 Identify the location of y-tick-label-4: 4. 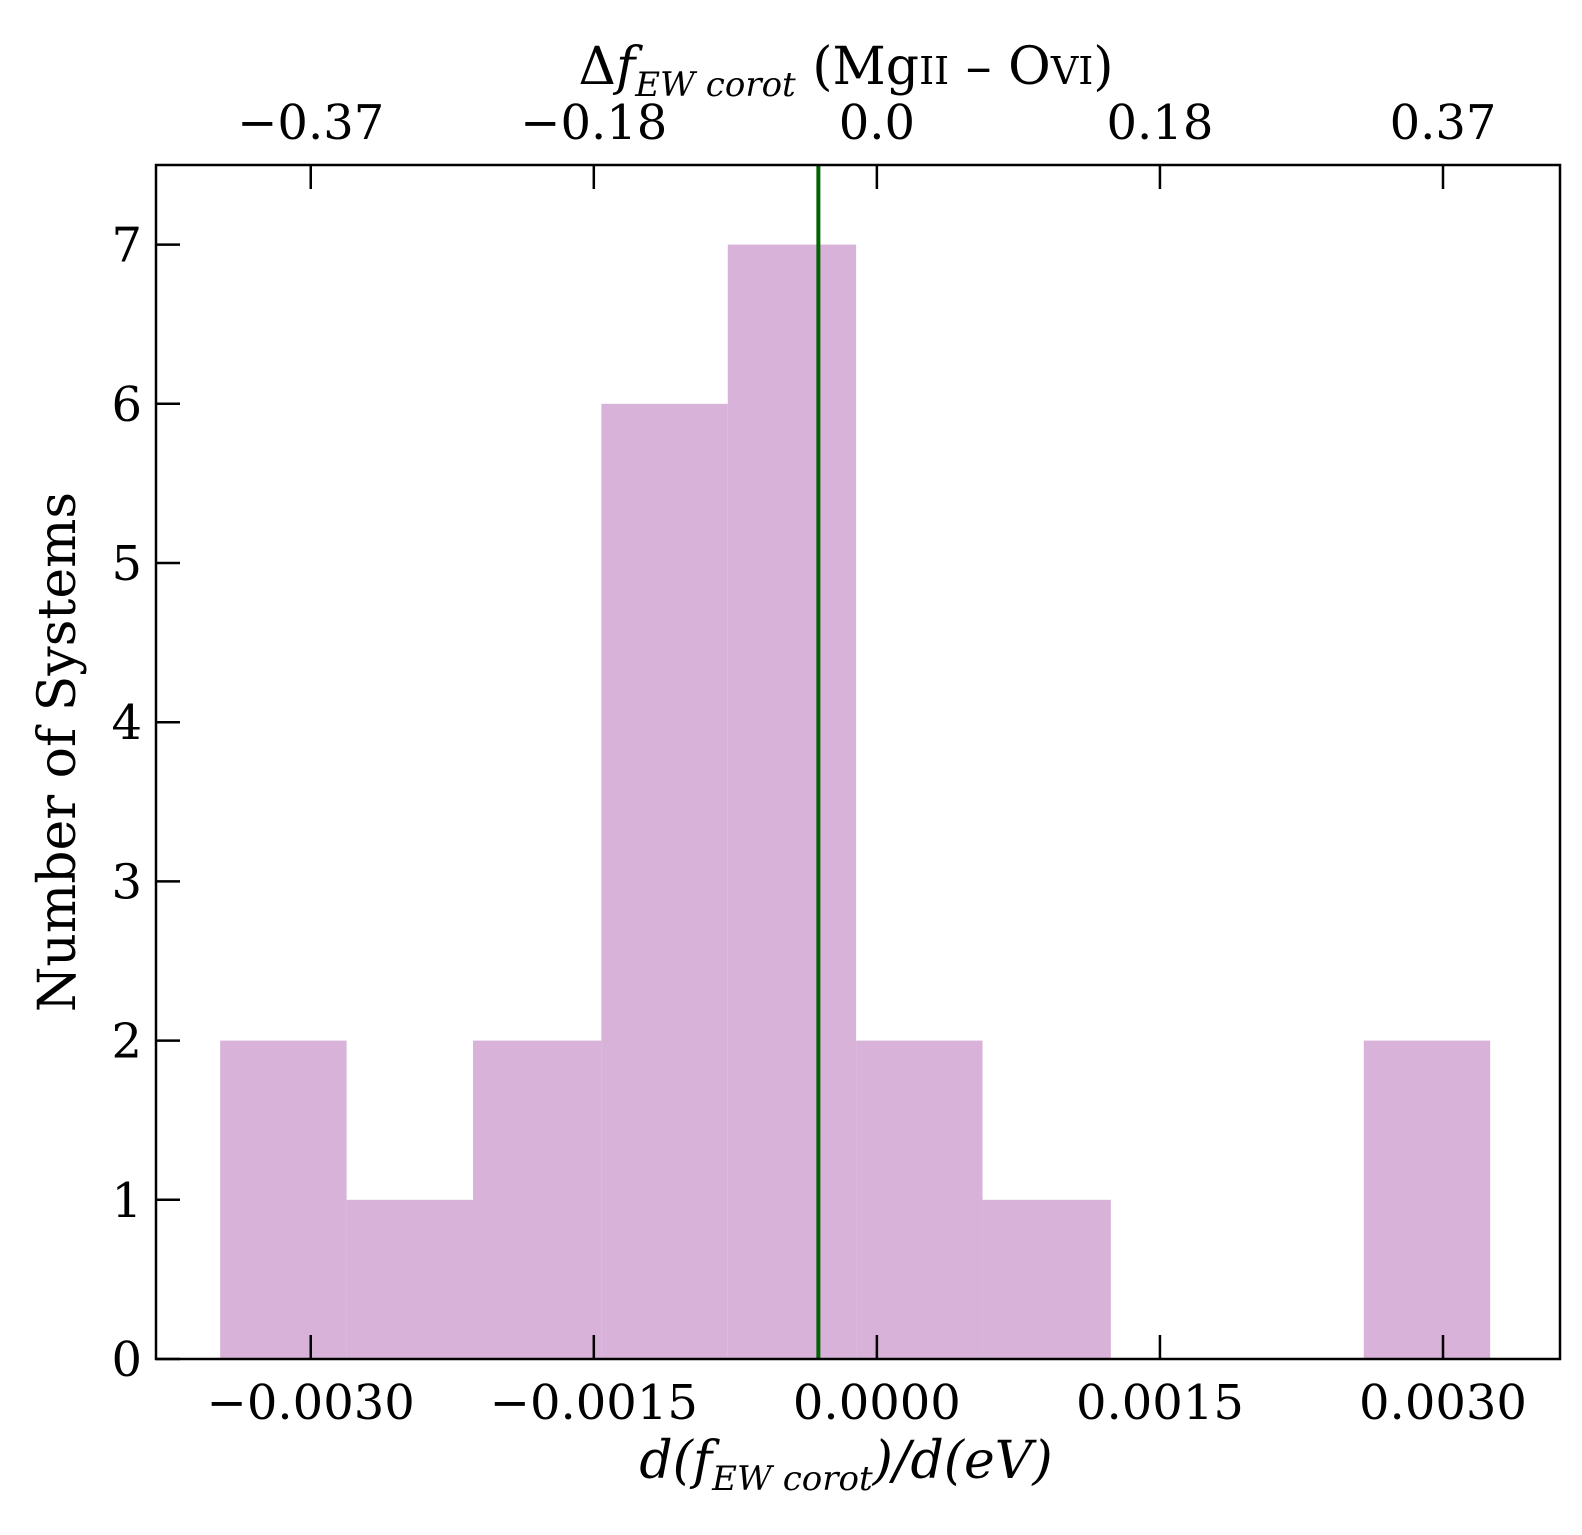
(126, 723).